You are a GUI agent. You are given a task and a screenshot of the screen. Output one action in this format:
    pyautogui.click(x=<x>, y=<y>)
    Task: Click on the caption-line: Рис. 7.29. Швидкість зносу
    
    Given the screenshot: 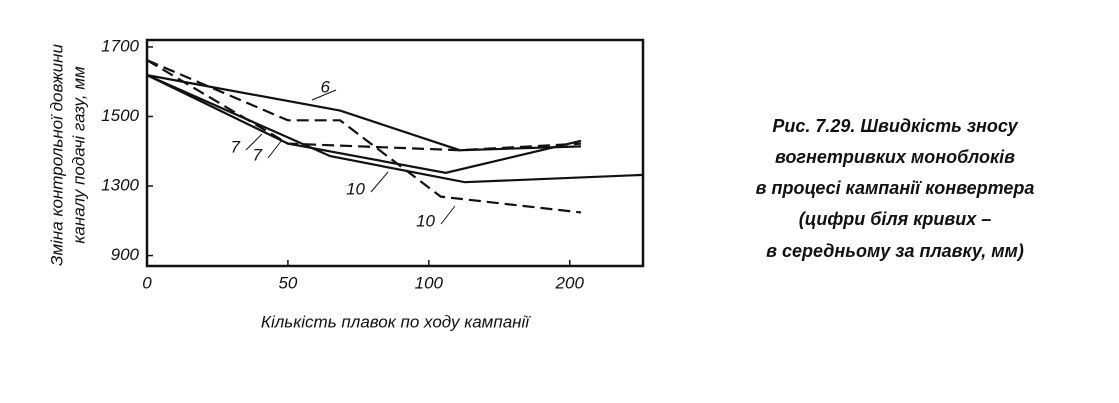 What is the action you would take?
    pyautogui.click(x=895, y=126)
    